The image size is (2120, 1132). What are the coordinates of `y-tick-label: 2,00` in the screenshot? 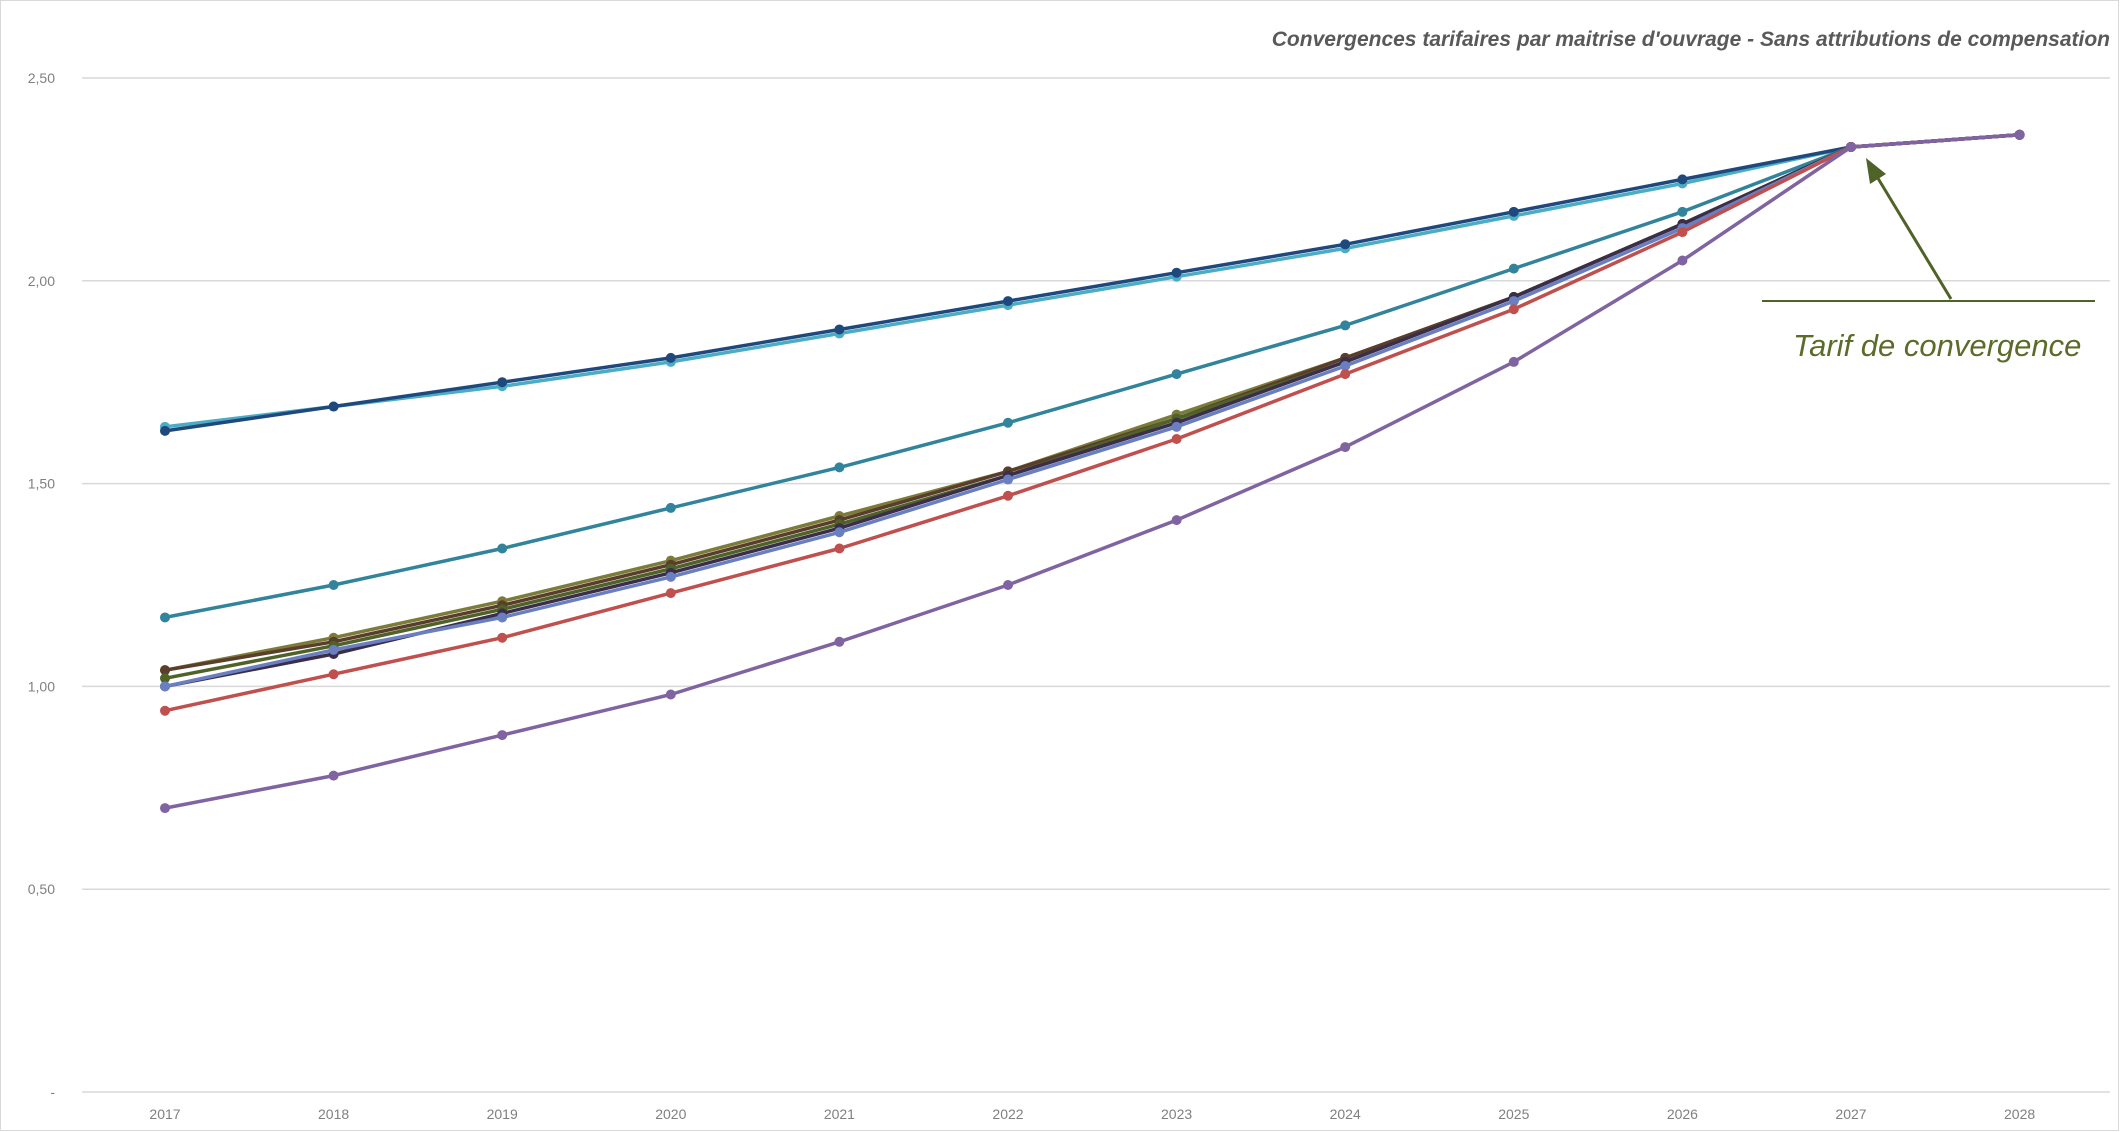 It's located at (41, 281).